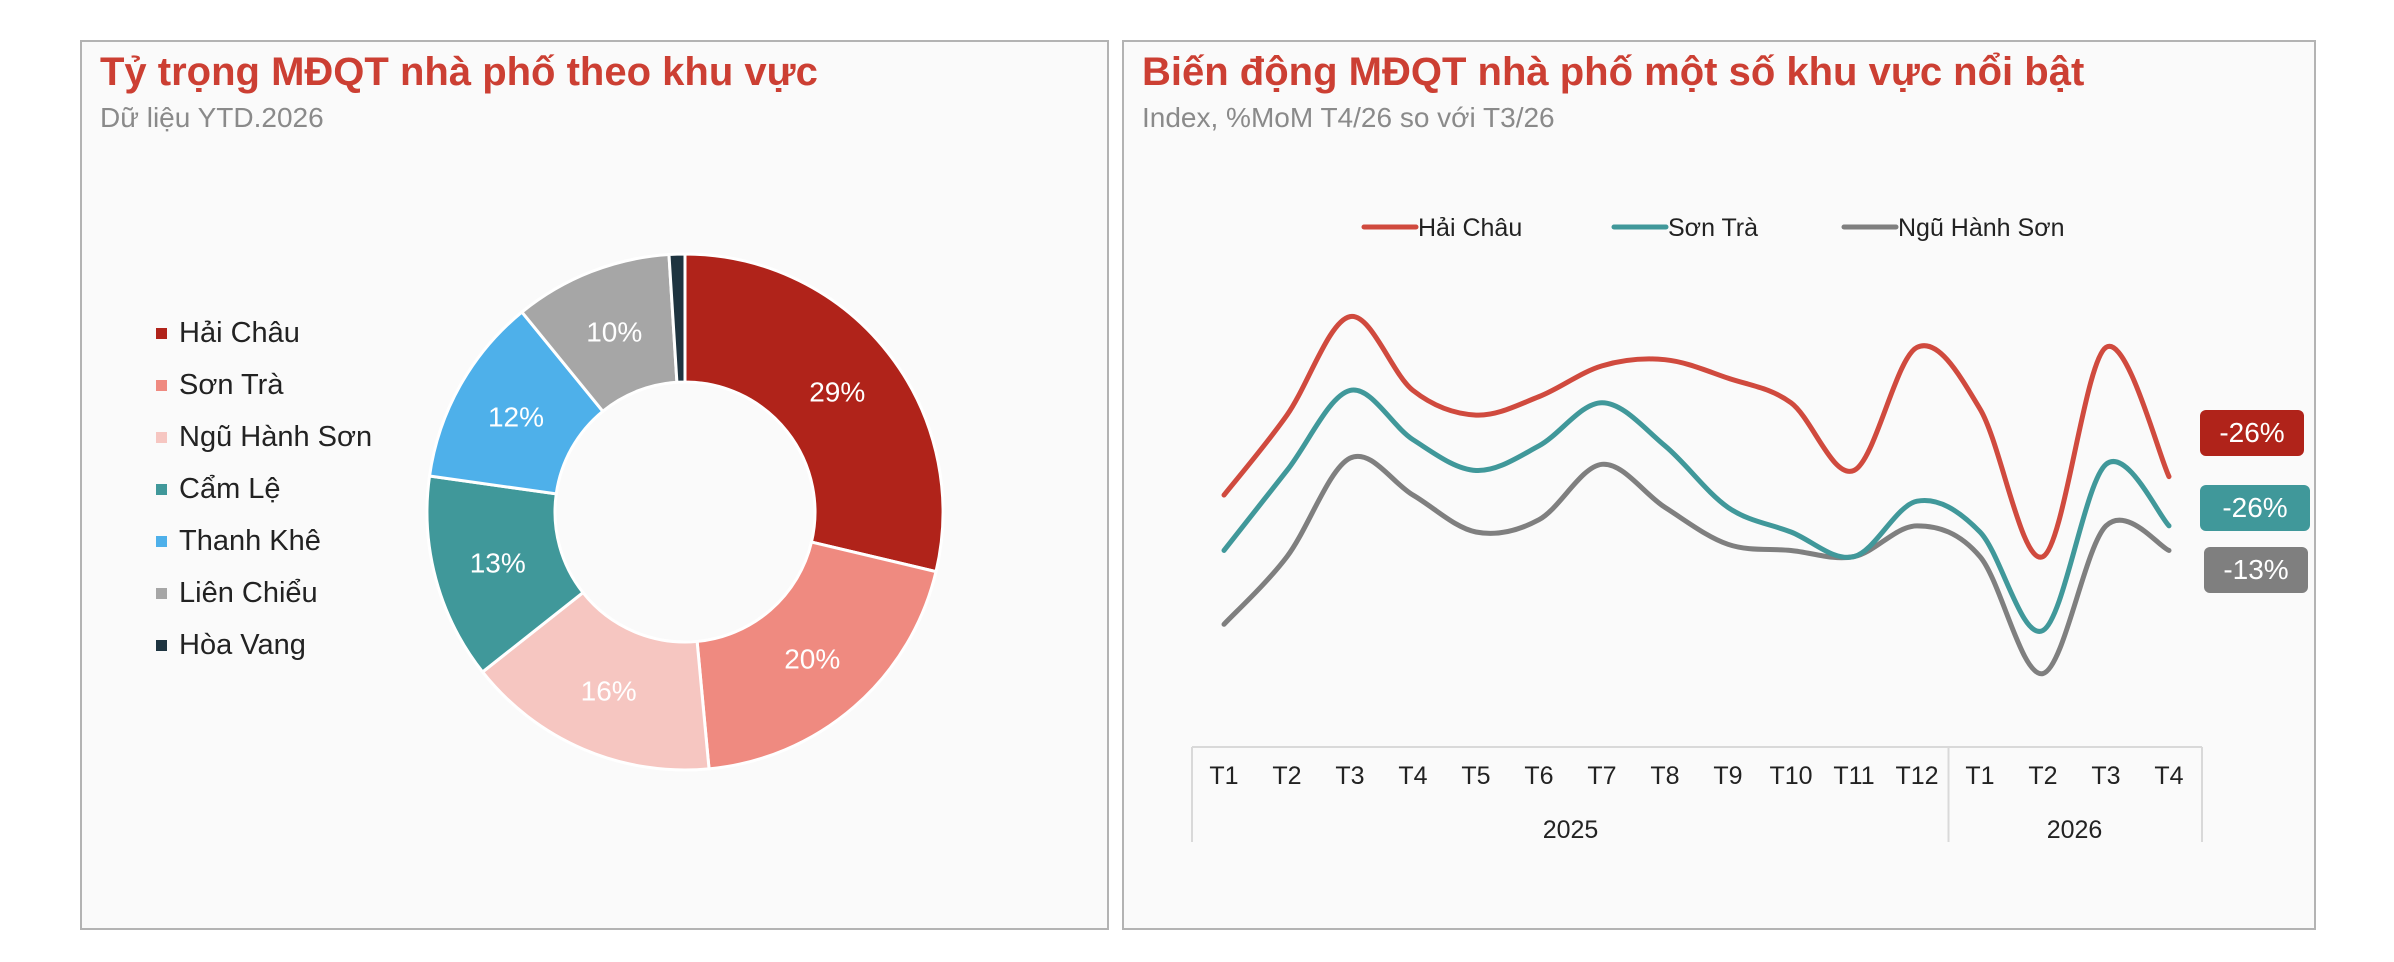 This screenshot has height=962, width=2394. I want to click on legend-item-hoa-vang: Hòa Vang, so click(264, 645).